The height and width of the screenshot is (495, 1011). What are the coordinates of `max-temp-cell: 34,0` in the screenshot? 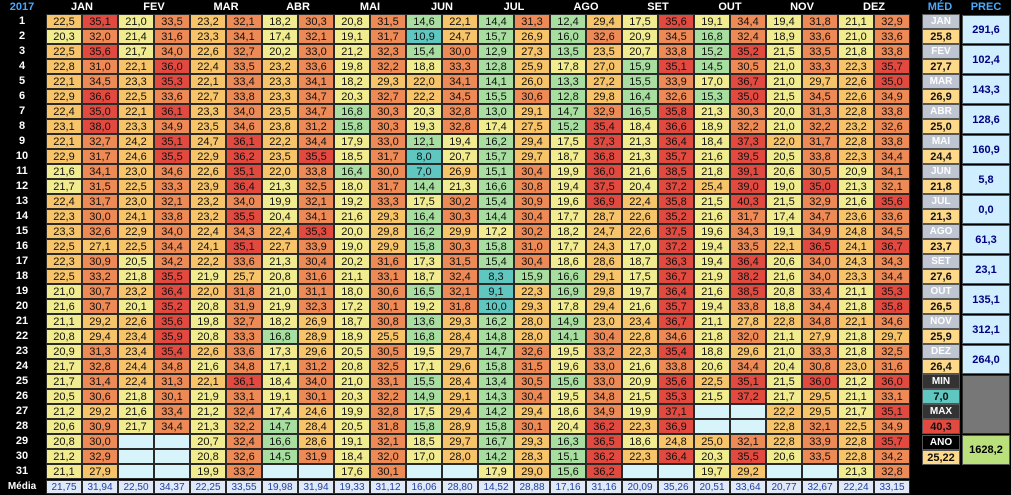 It's located at (820, 261).